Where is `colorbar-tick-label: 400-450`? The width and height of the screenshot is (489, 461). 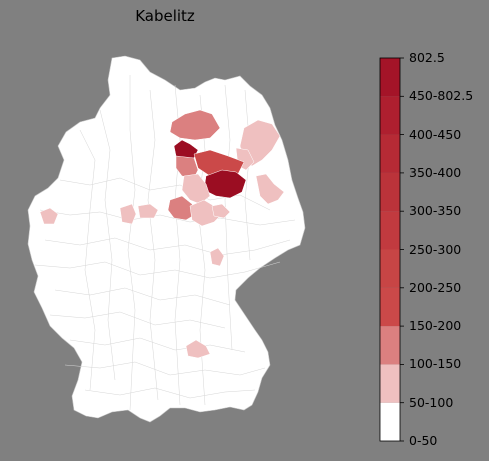 colorbar-tick-label: 400-450 is located at coordinates (435, 134).